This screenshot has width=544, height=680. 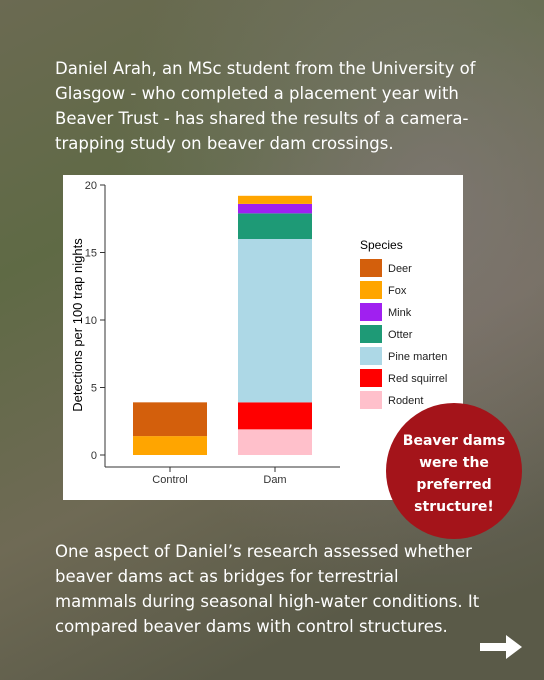 What do you see at coordinates (91, 186) in the screenshot?
I see `y-tick-label: 20` at bounding box center [91, 186].